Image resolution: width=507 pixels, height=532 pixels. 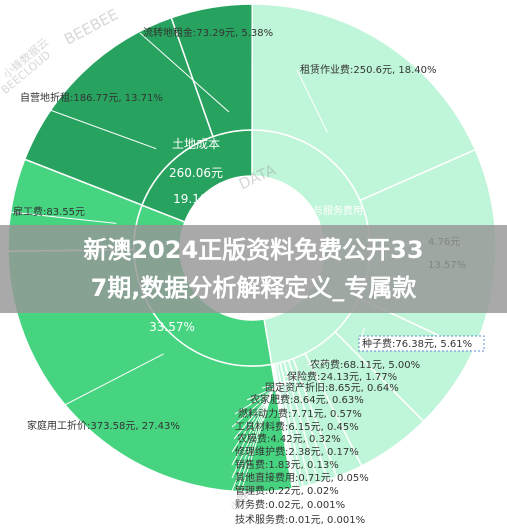 What do you see at coordinates (289, 438) in the screenshot?
I see `outer-slice-label: 农膜费:4.42元, 0.32%` at bounding box center [289, 438].